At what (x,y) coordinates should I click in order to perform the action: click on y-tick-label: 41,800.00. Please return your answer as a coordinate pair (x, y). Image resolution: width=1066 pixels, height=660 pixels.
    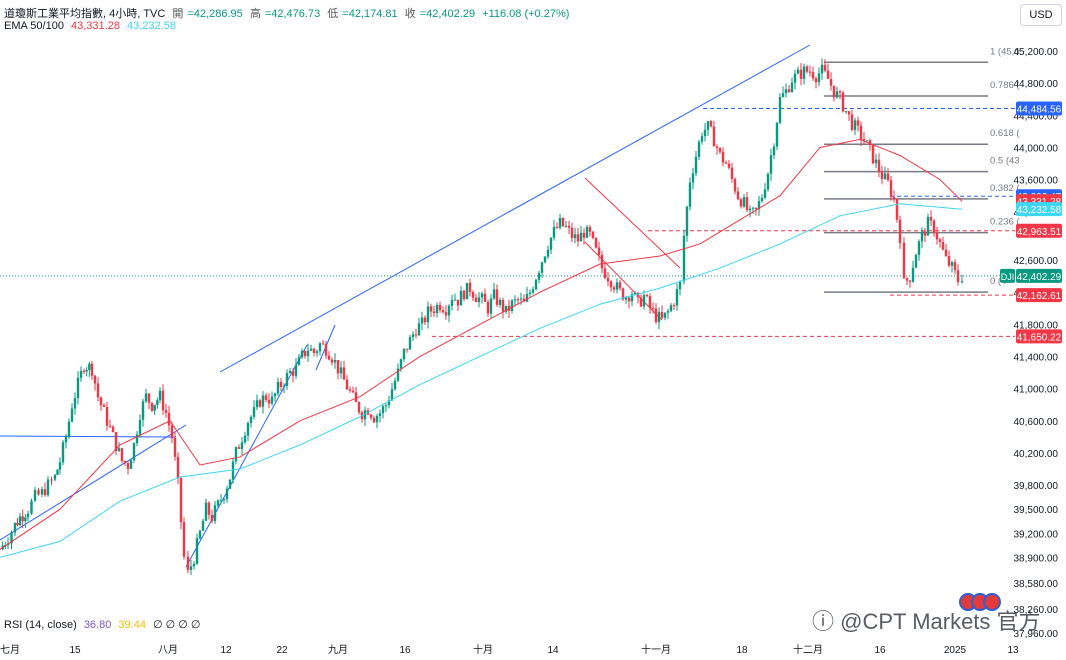
    Looking at the image, I should click on (1036, 325).